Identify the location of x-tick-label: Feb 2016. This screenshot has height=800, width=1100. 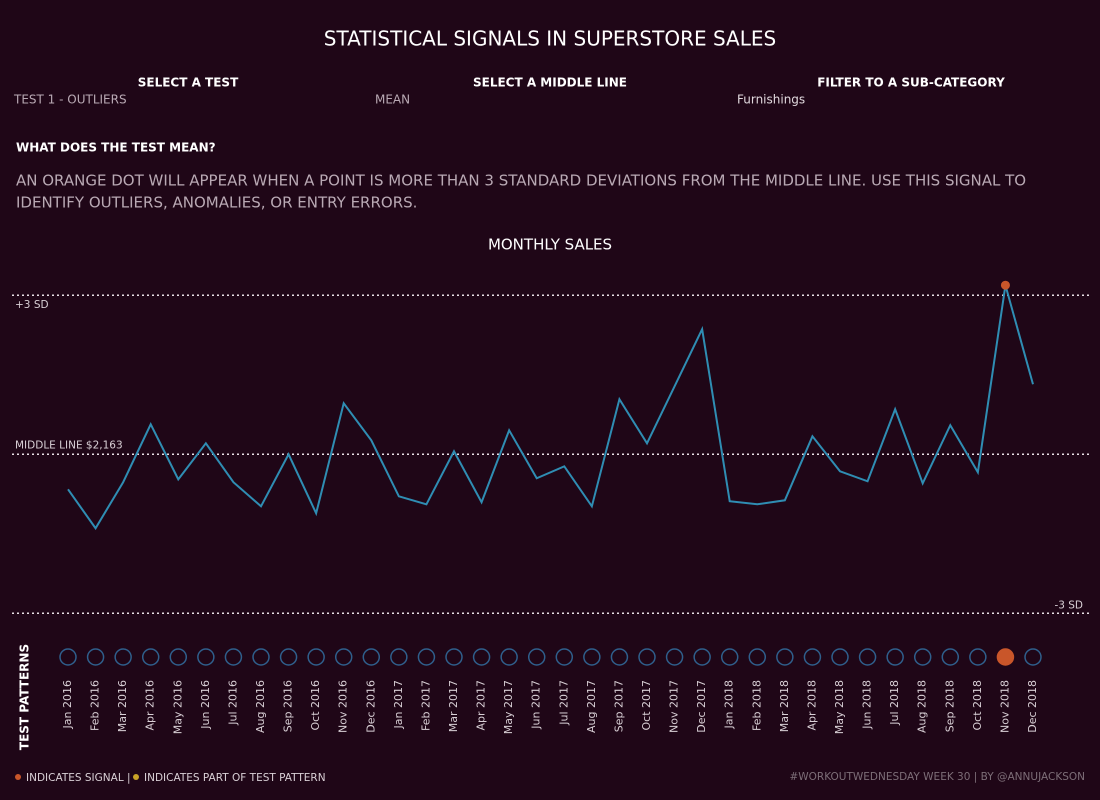
(95, 705).